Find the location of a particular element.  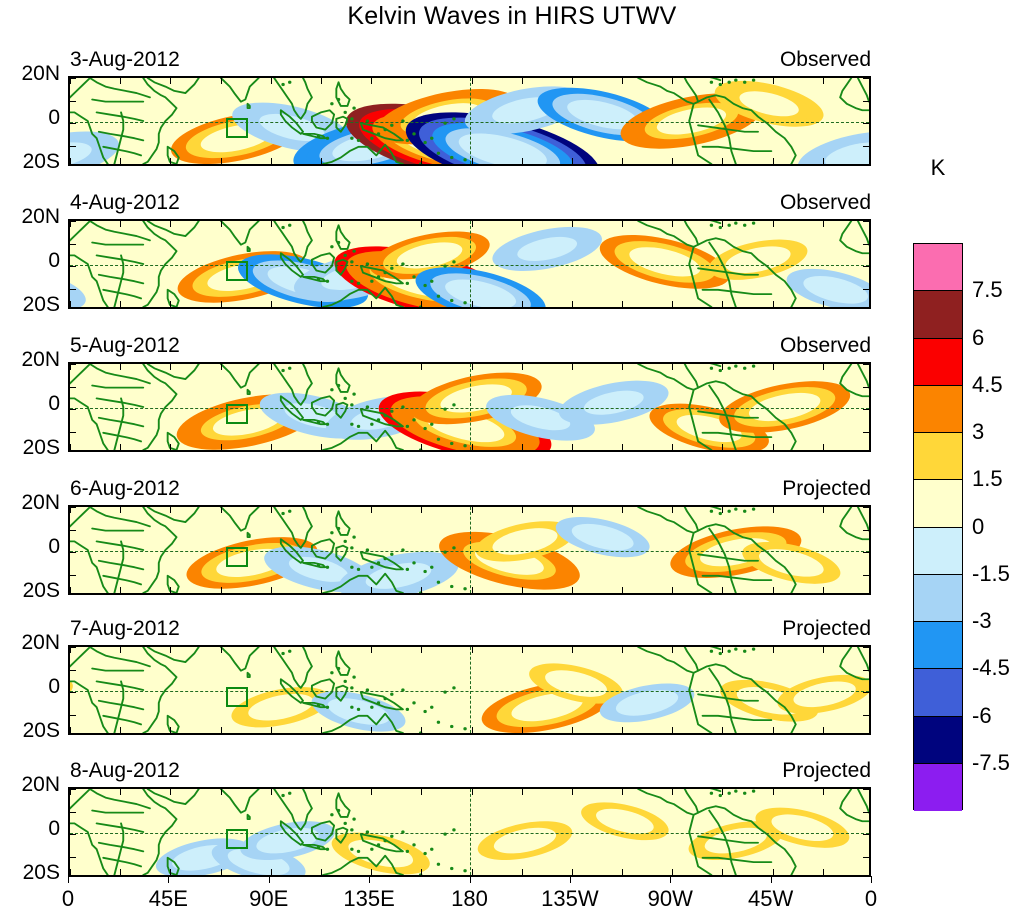

colorbar is located at coordinates (938, 527).